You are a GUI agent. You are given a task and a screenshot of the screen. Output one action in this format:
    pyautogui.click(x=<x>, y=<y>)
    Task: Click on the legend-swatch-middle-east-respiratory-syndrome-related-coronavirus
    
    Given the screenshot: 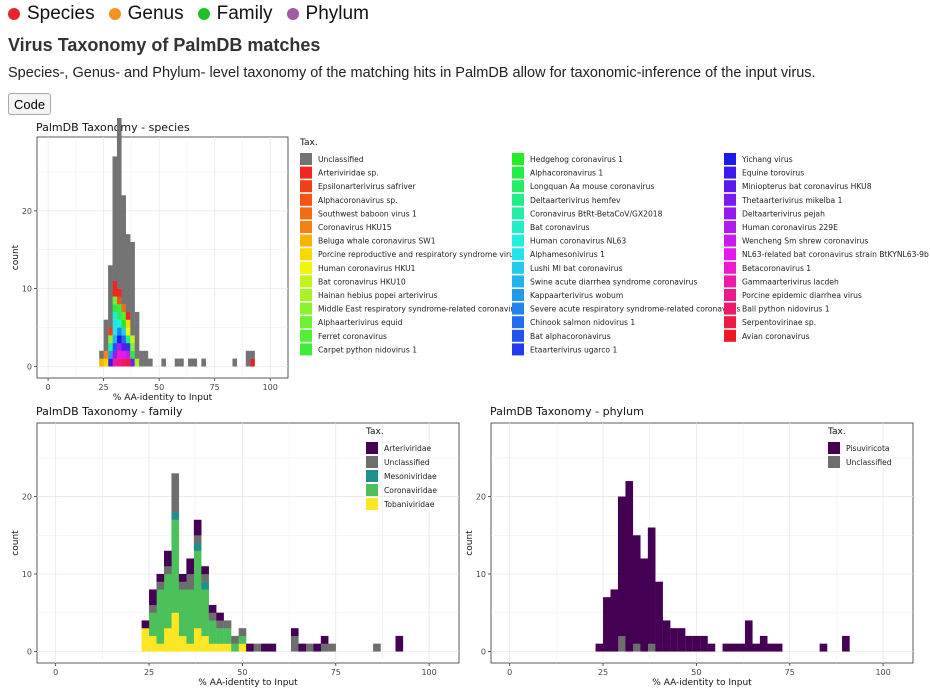 What is the action you would take?
    pyautogui.click(x=306, y=308)
    